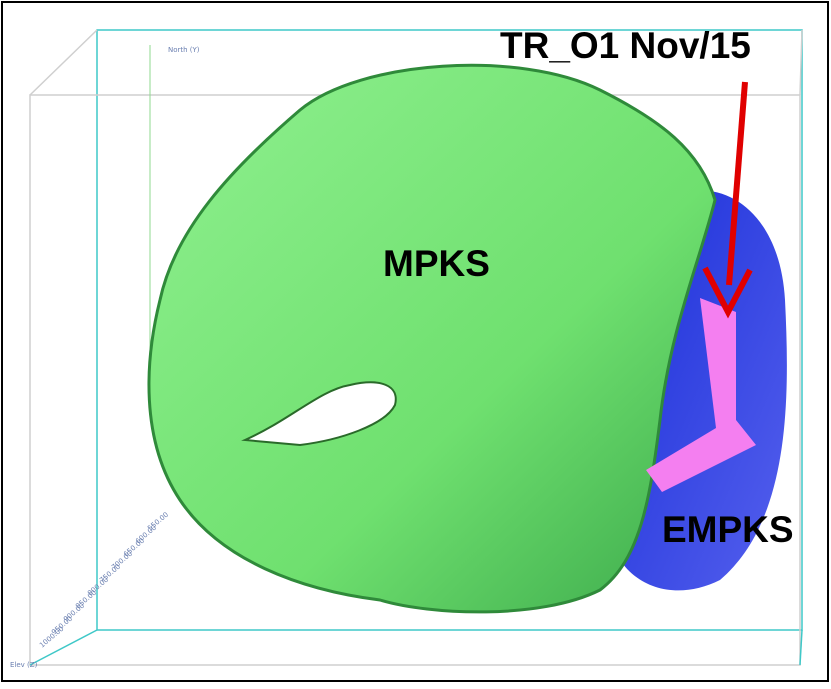 Image resolution: width=831 pixels, height=689 pixels. Describe the element at coordinates (184, 50) in the screenshot. I see `north-axis-label: North (Y)` at that location.